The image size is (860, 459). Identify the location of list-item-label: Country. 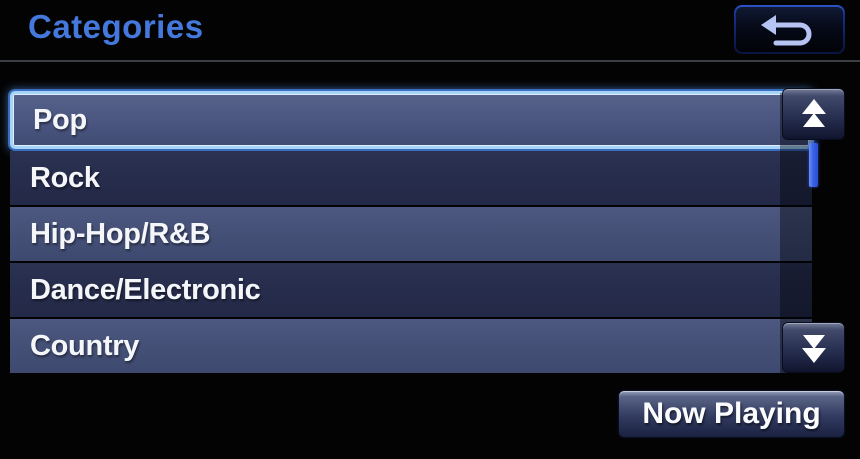
(85, 345).